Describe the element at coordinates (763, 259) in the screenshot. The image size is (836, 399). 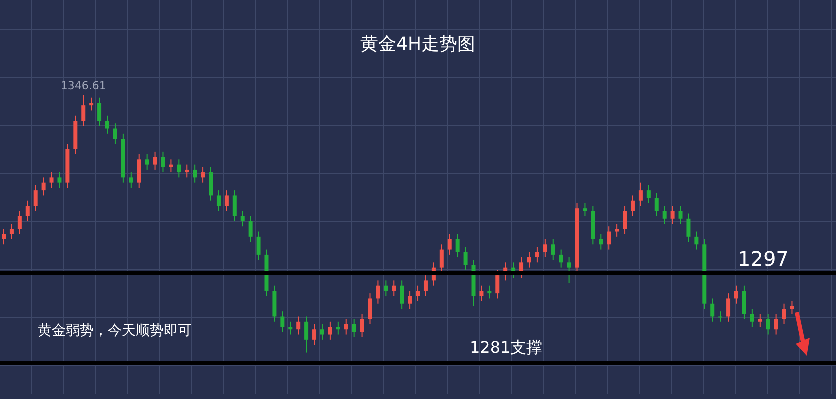
I see `annotation: 1297` at that location.